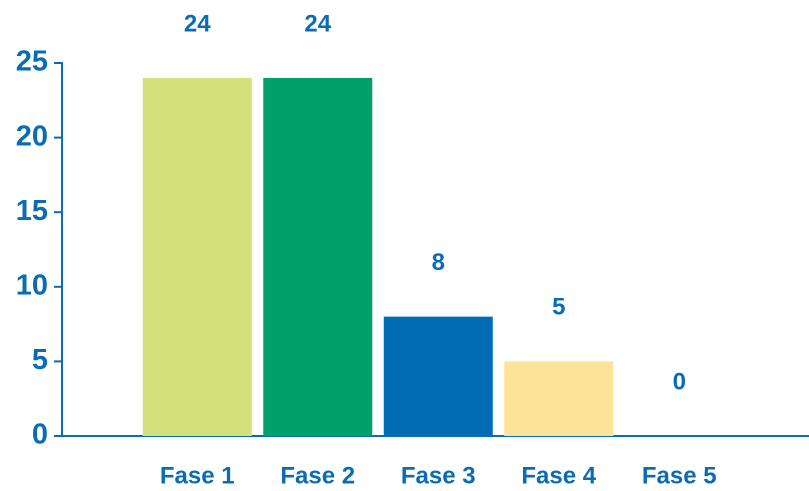  I want to click on x-tick-label: Fase 2, so click(317, 475).